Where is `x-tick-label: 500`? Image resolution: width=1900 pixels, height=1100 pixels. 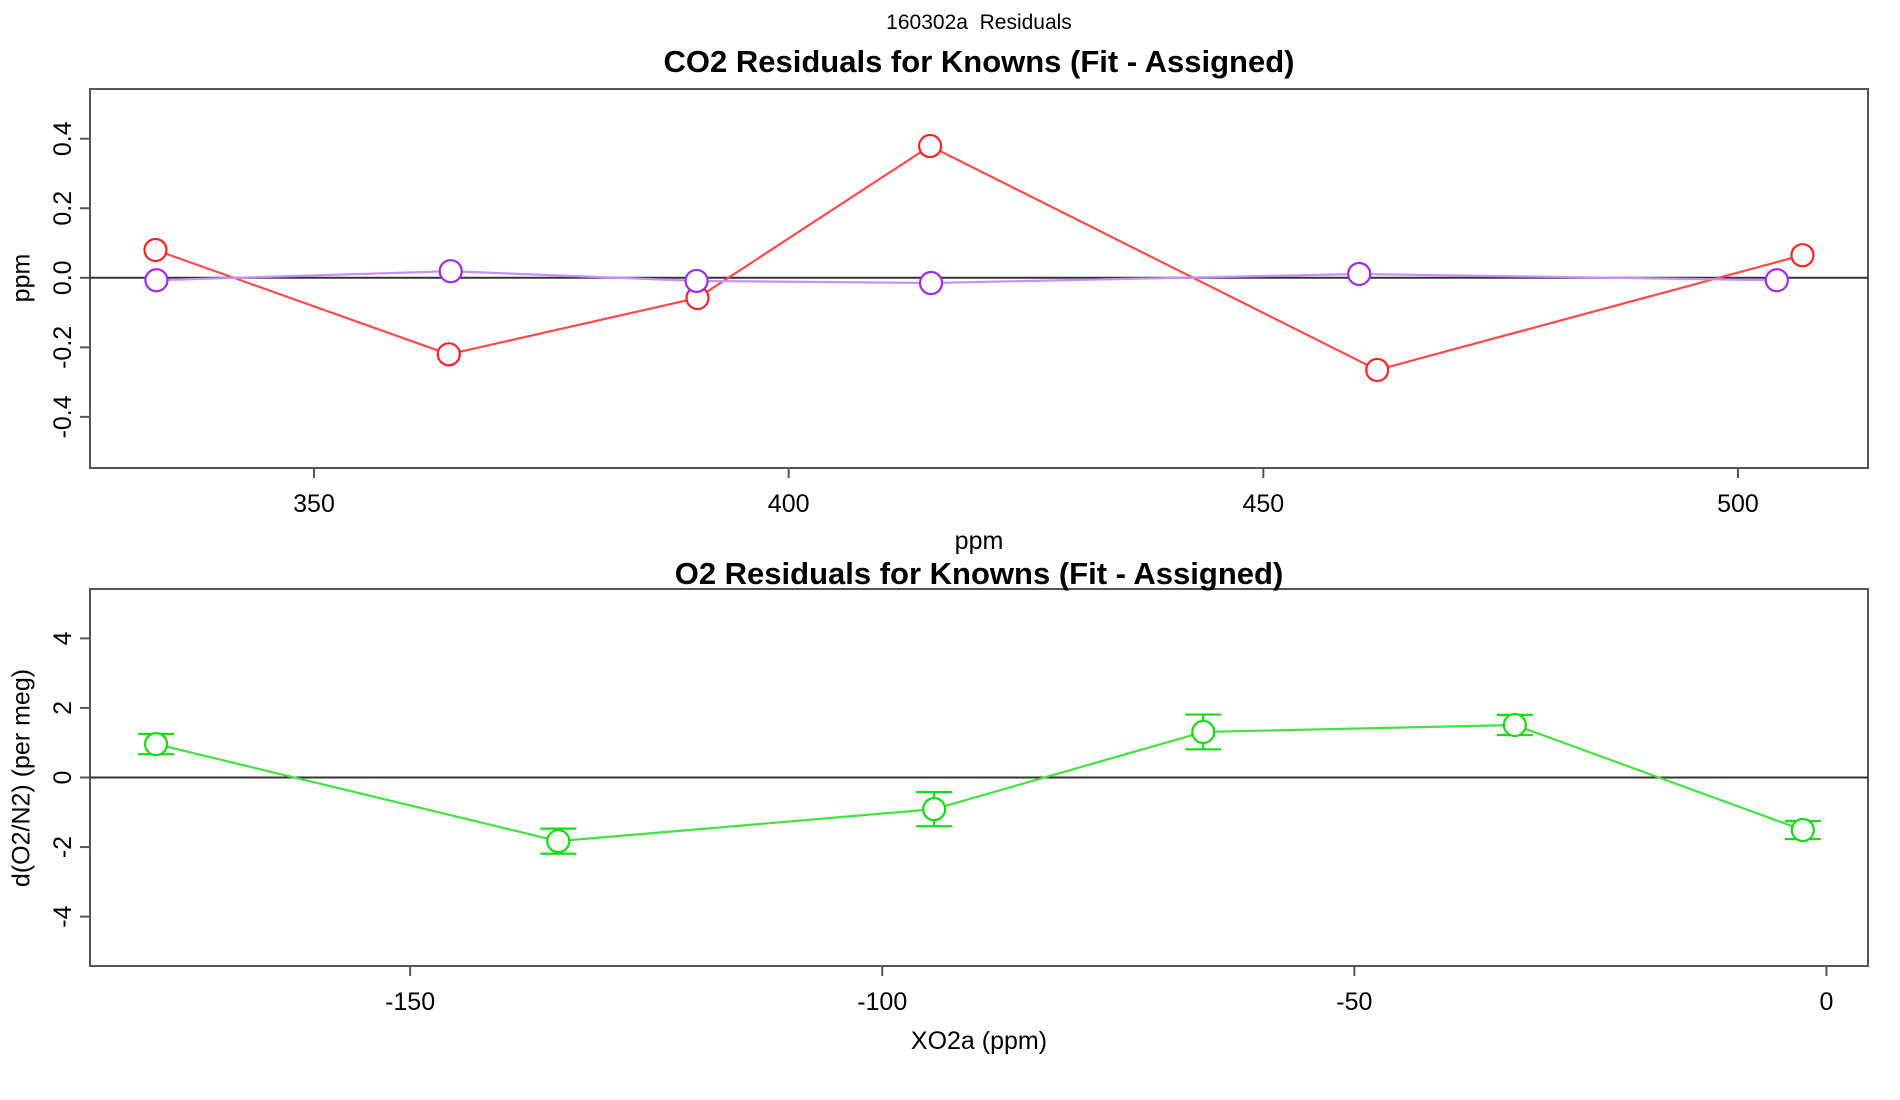
x-tick-label: 500 is located at coordinates (1738, 504).